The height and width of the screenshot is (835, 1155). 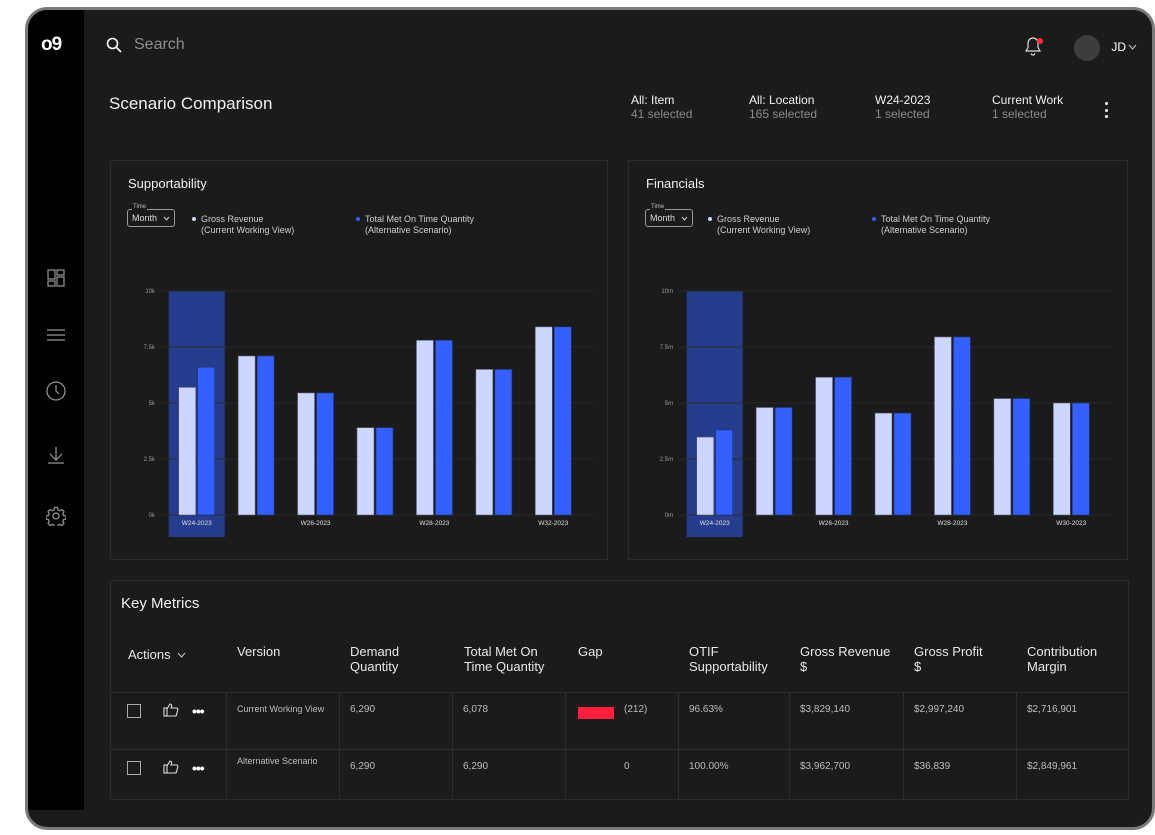 I want to click on revenue-cell: $3,829,140, so click(x=846, y=721).